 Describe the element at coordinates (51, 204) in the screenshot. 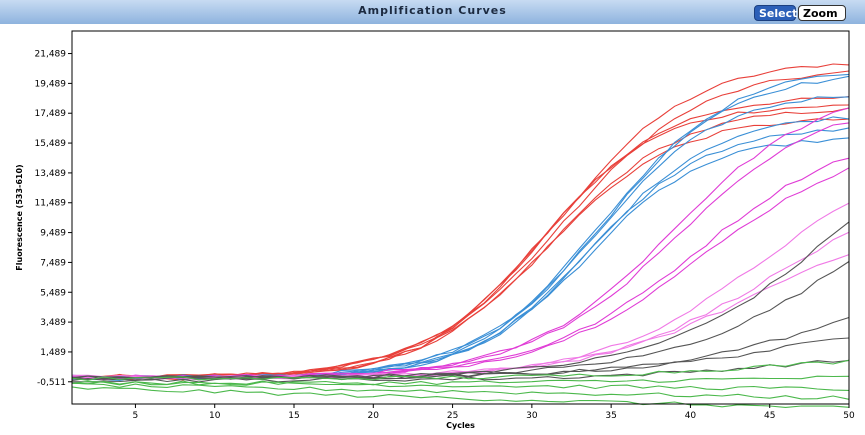

I see `y-tick-label: 11,489` at that location.